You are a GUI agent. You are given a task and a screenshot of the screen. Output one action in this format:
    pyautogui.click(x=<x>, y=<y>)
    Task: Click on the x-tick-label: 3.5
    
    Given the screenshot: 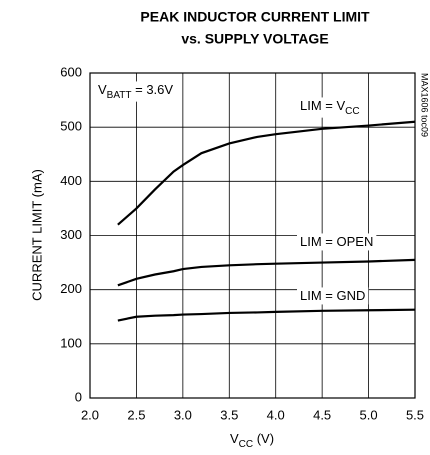 What is the action you would take?
    pyautogui.click(x=229, y=414)
    